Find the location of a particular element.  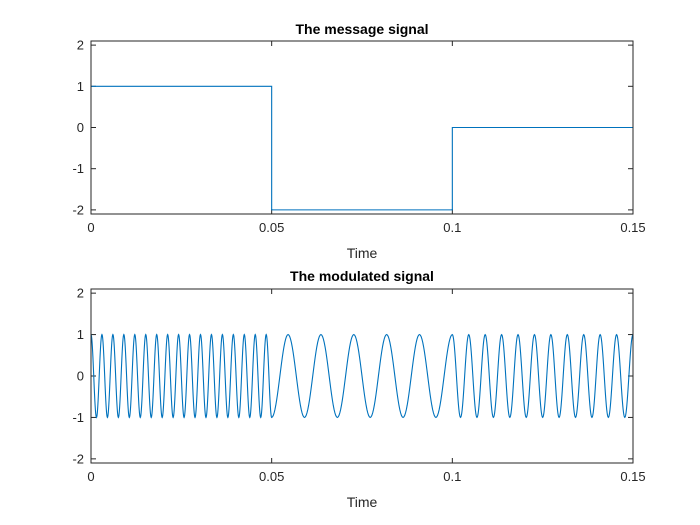

message-signal-title: The message signal is located at coordinates (361, 29).